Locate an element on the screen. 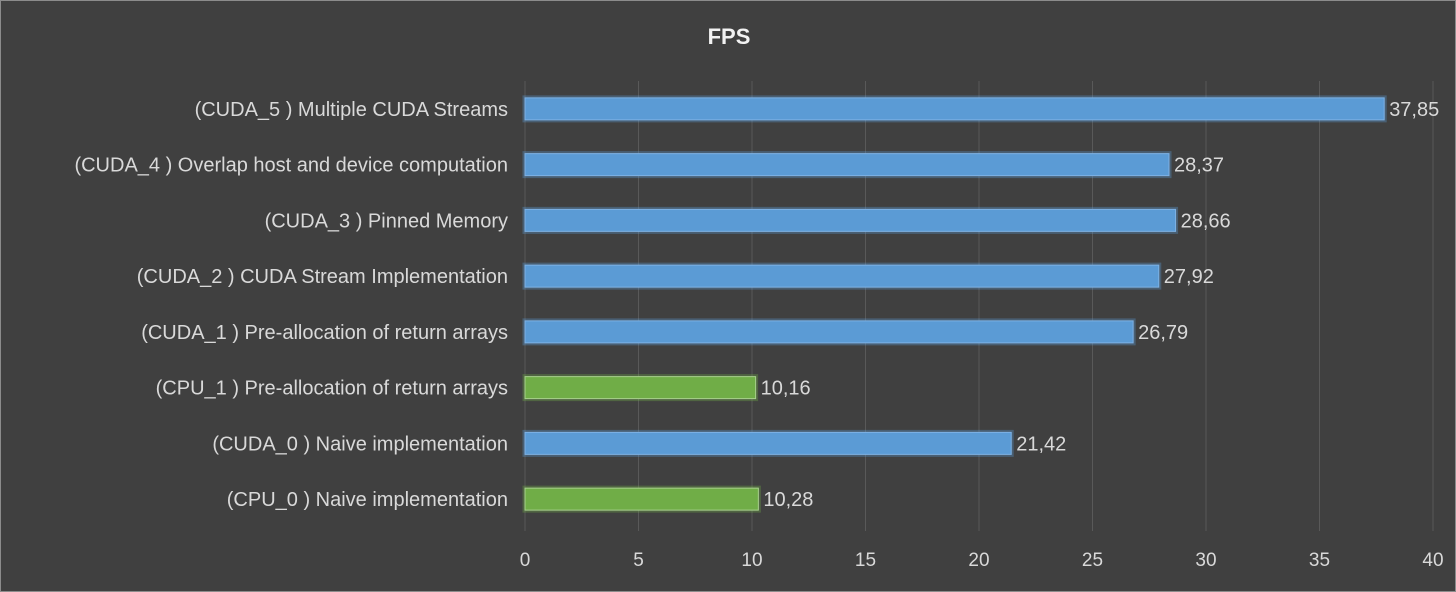 Image resolution: width=1456 pixels, height=592 pixels. category-label: (CPU_1 ) Pre-allocation of return arrays is located at coordinates (332, 389).